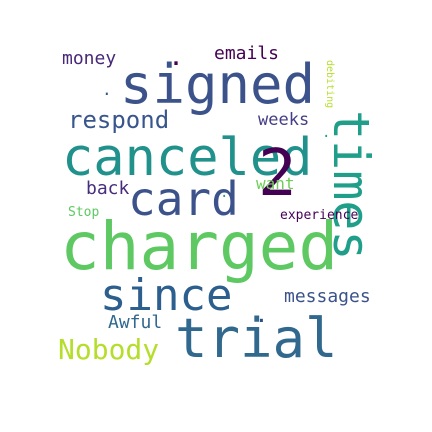 This screenshot has width=432, height=432. What do you see at coordinates (108, 188) in the screenshot?
I see `word-back: back` at bounding box center [108, 188].